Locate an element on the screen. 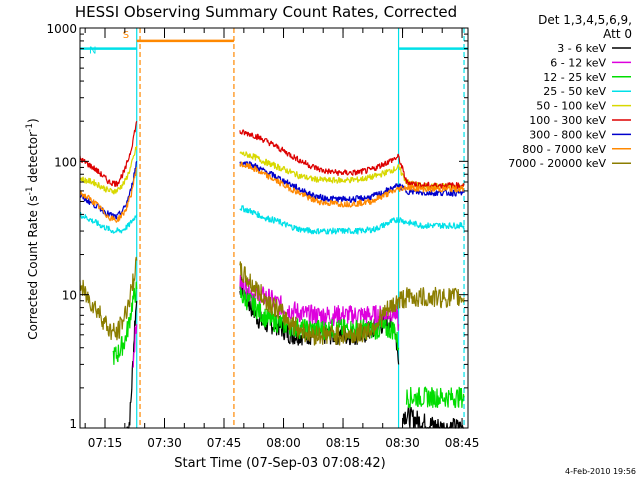  y-axis-label-main: Corrected Count Rate (s is located at coordinates (33, 267).